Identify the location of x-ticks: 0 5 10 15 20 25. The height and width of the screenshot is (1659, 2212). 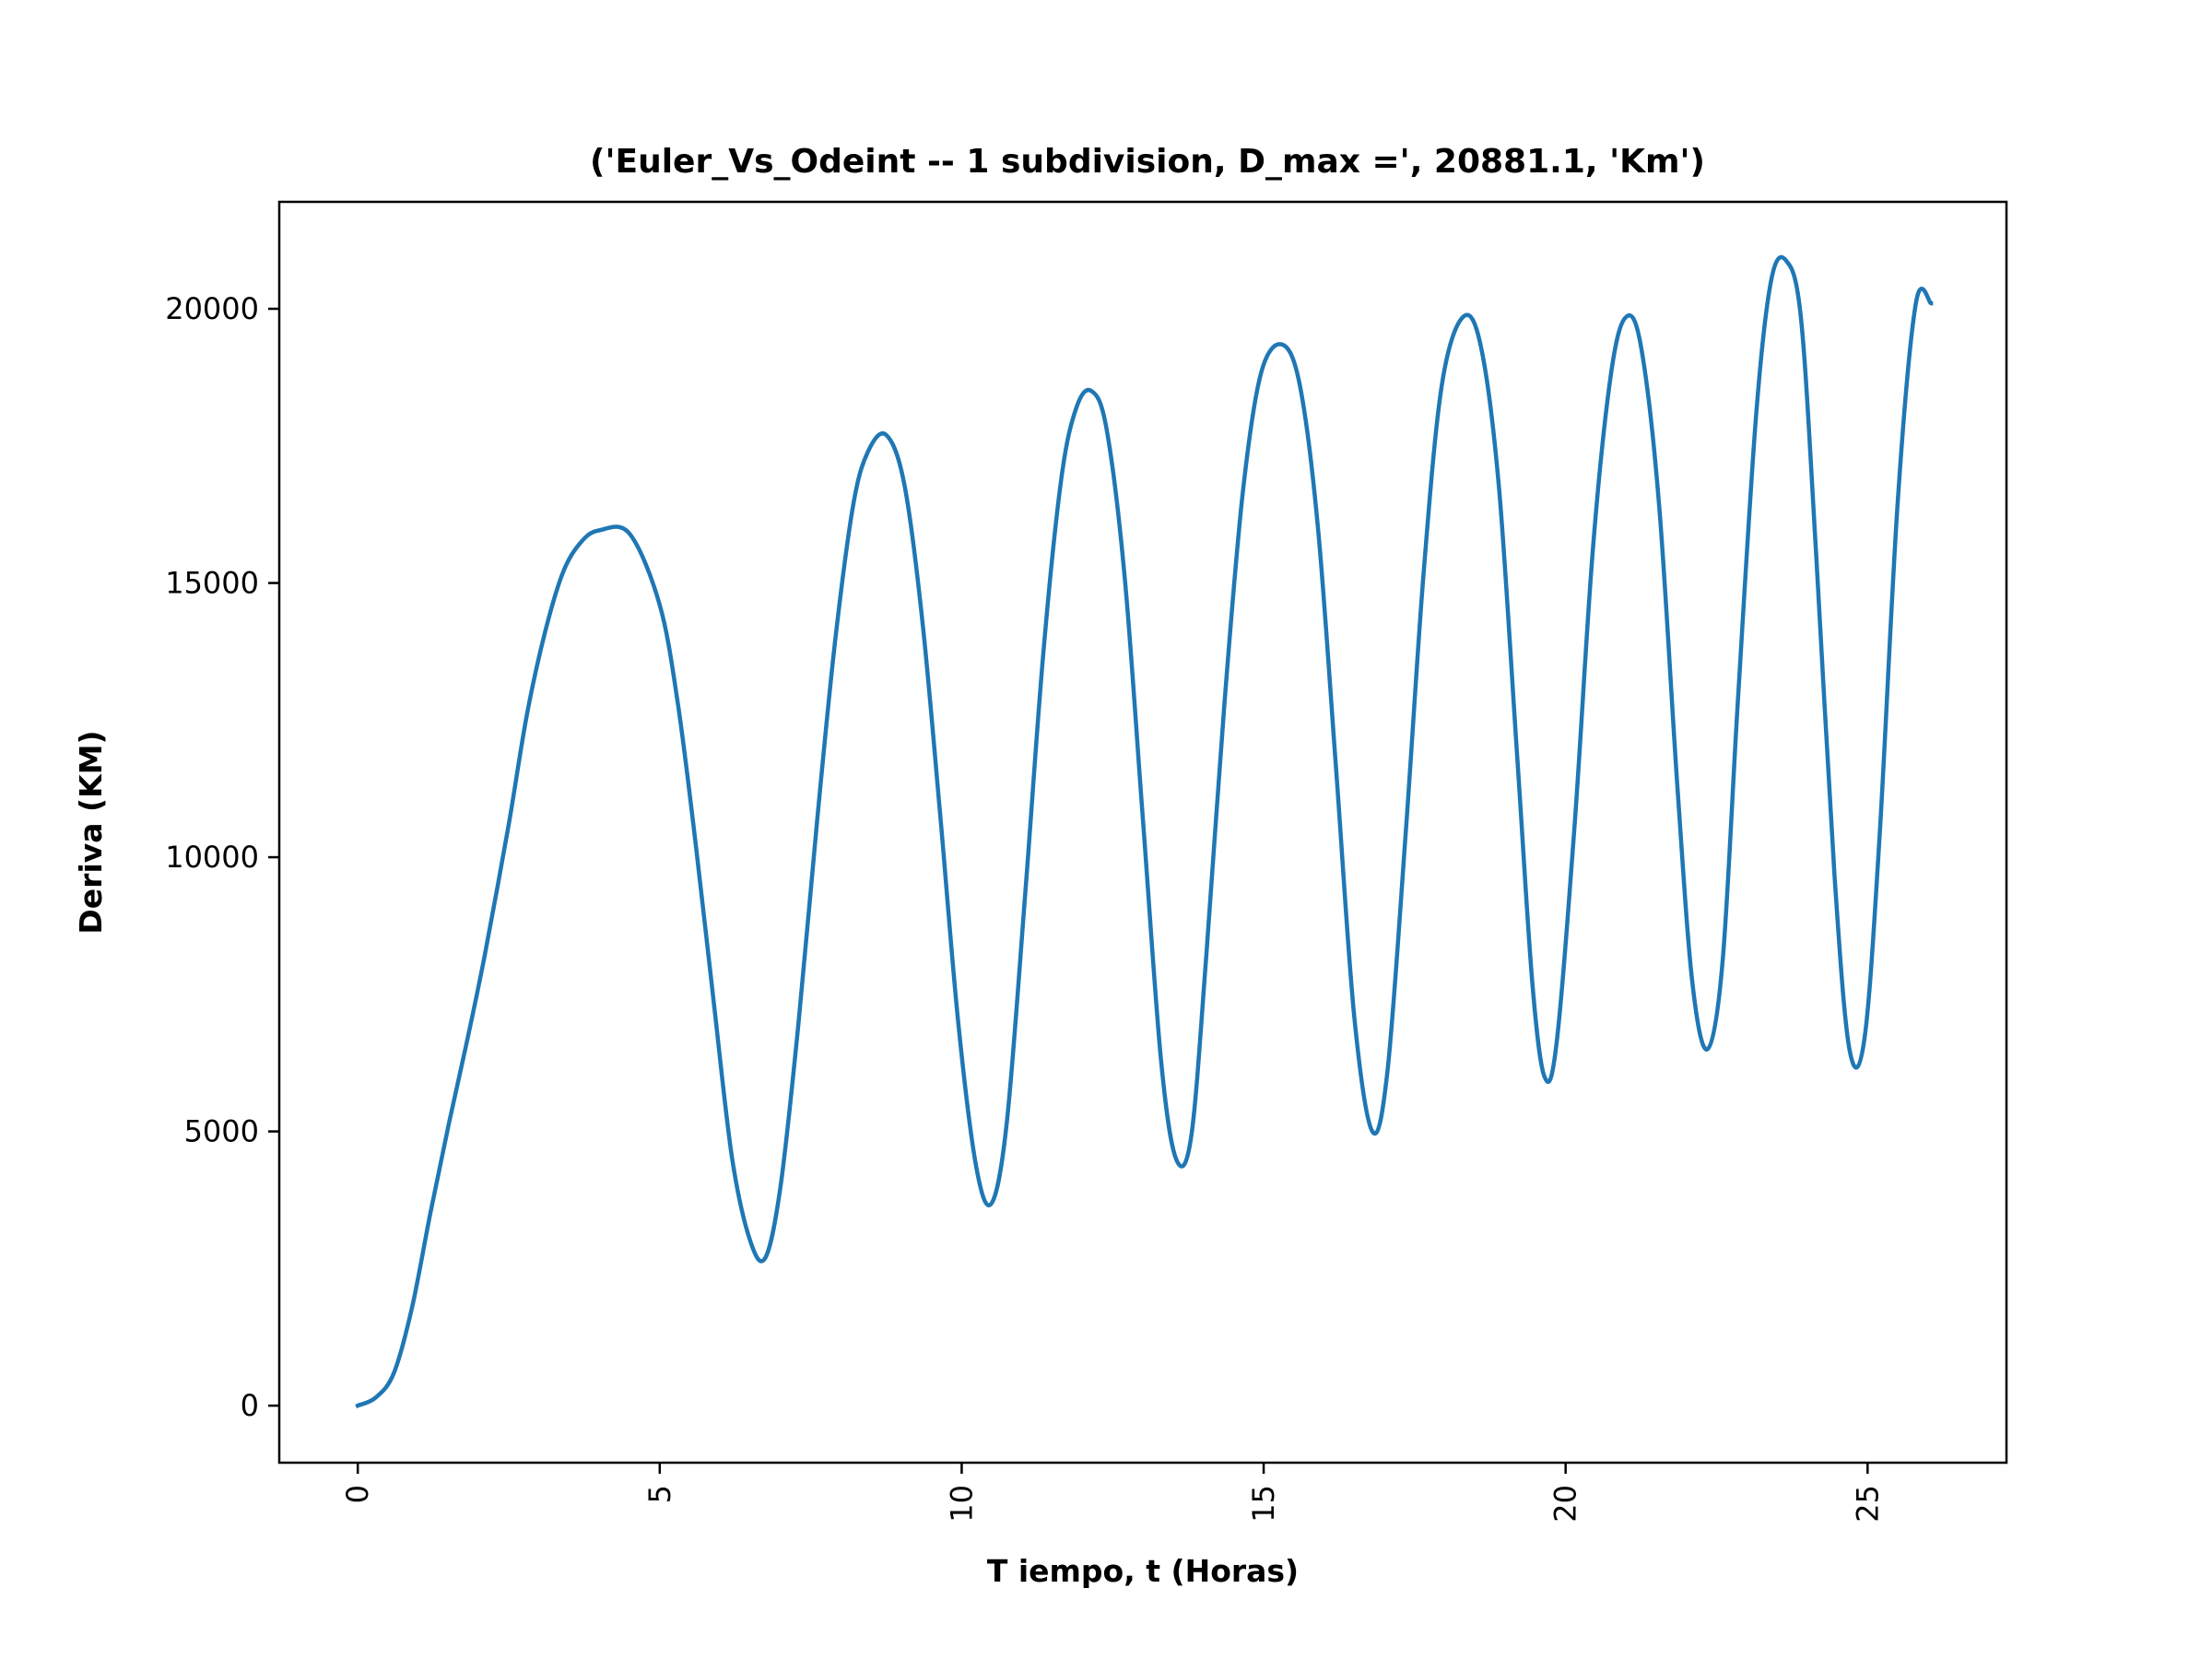
(1112, 1493).